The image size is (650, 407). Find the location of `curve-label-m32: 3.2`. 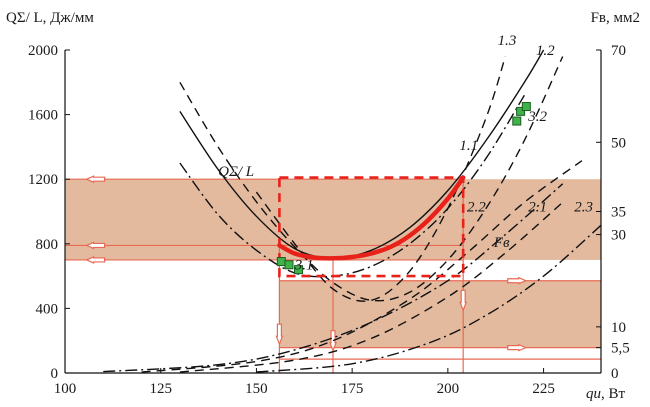

curve-label-m32: 3.2 is located at coordinates (537, 117).